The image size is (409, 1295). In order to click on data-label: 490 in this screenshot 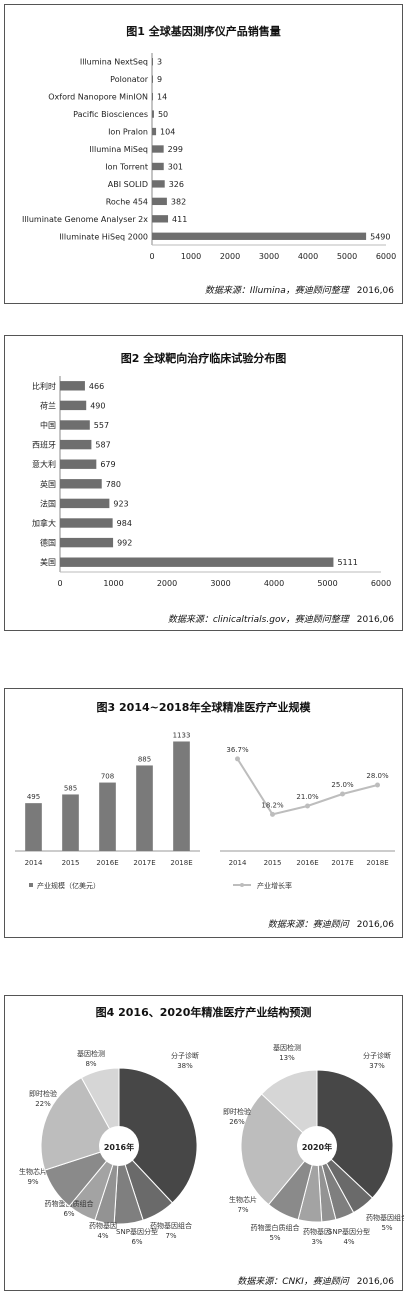, I will do `click(97, 405)`.